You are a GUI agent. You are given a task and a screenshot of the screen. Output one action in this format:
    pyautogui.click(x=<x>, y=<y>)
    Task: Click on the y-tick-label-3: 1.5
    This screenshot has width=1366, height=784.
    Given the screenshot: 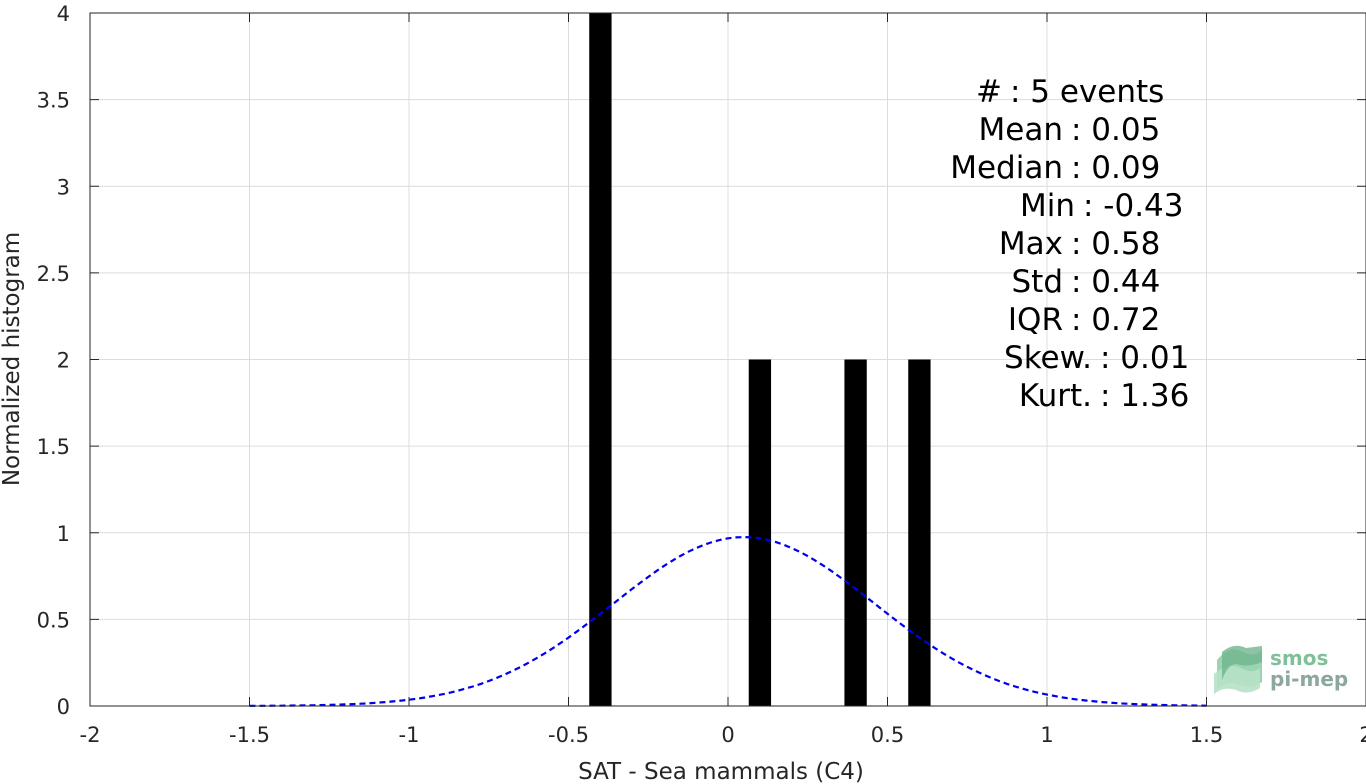 What is the action you would take?
    pyautogui.click(x=53, y=447)
    